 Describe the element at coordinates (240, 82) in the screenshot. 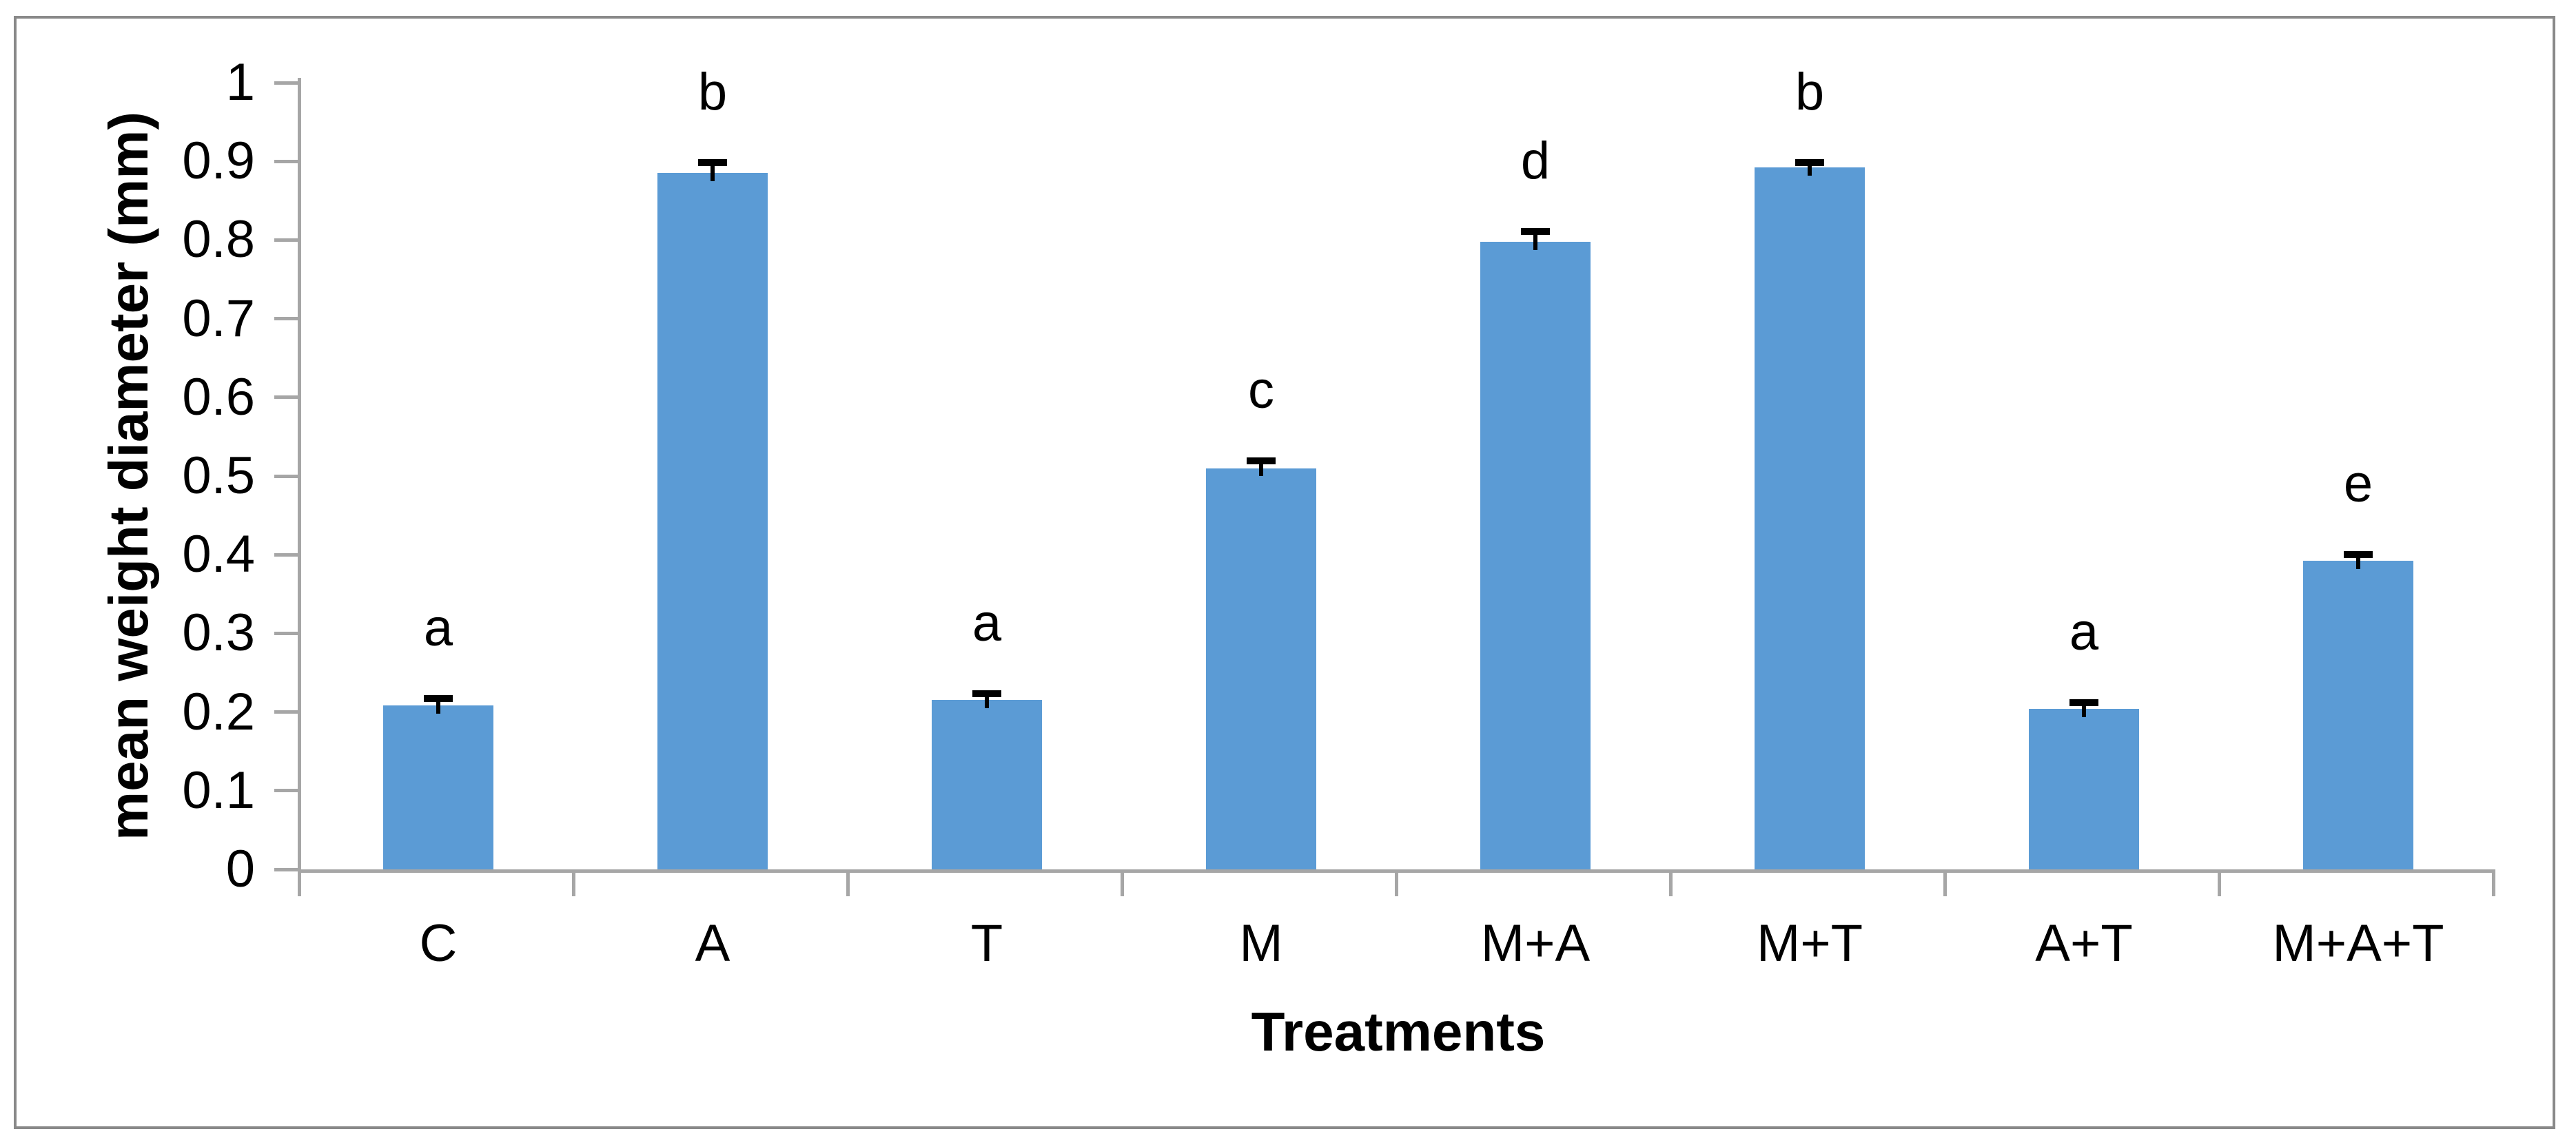

I see `y-tick-label: 1` at that location.